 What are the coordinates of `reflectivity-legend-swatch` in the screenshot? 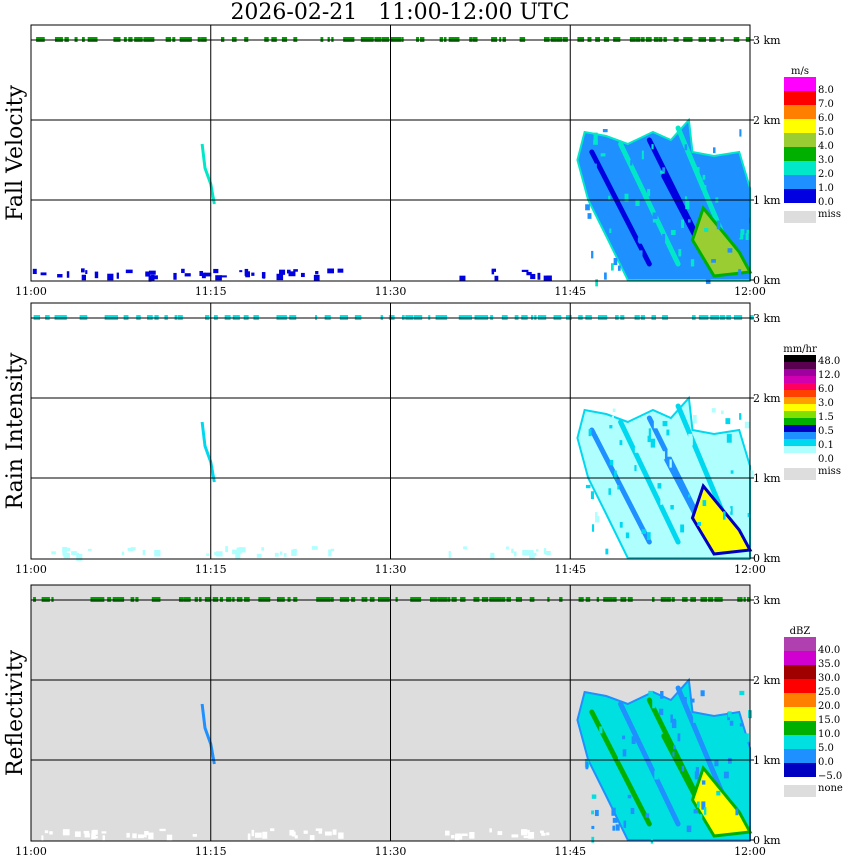 It's located at (800, 756).